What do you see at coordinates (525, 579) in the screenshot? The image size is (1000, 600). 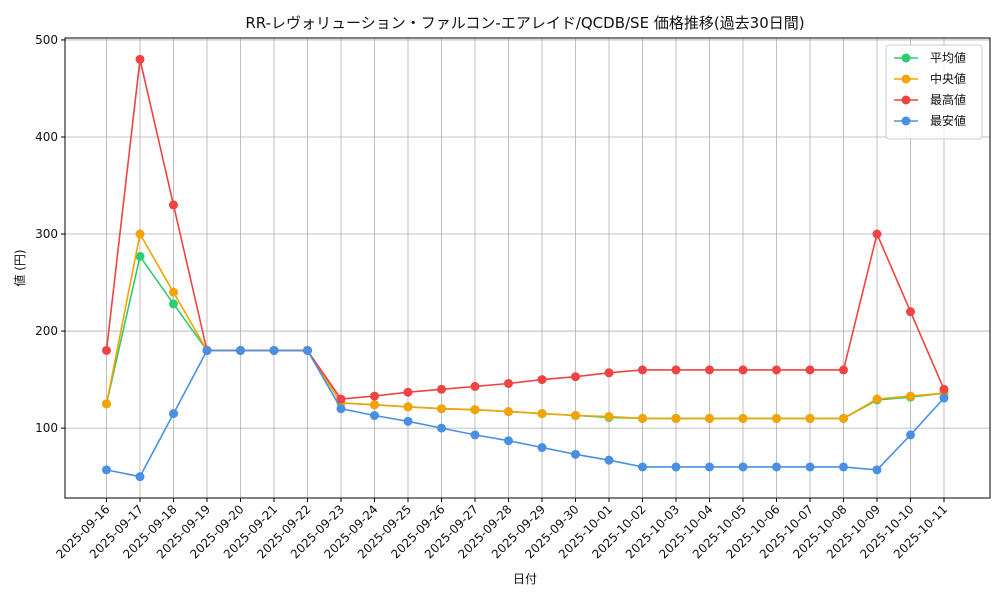 I see `x-axis-label: 日付` at bounding box center [525, 579].